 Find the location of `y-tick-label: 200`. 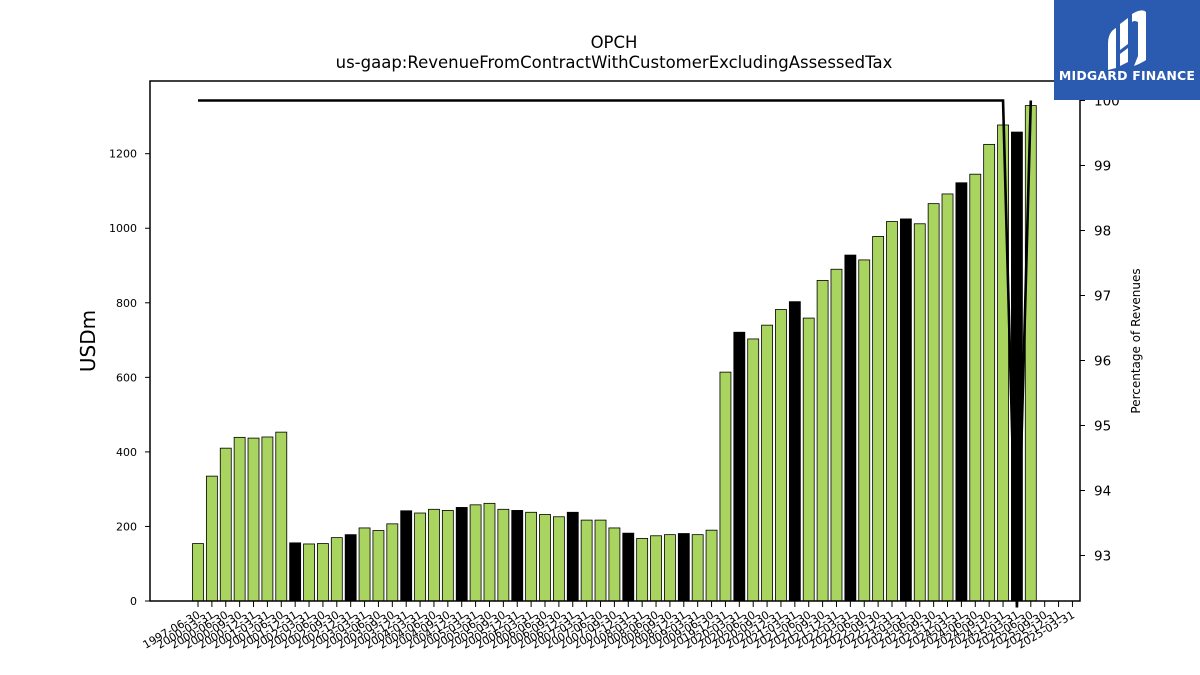

y-tick-label: 200 is located at coordinates (126, 526).